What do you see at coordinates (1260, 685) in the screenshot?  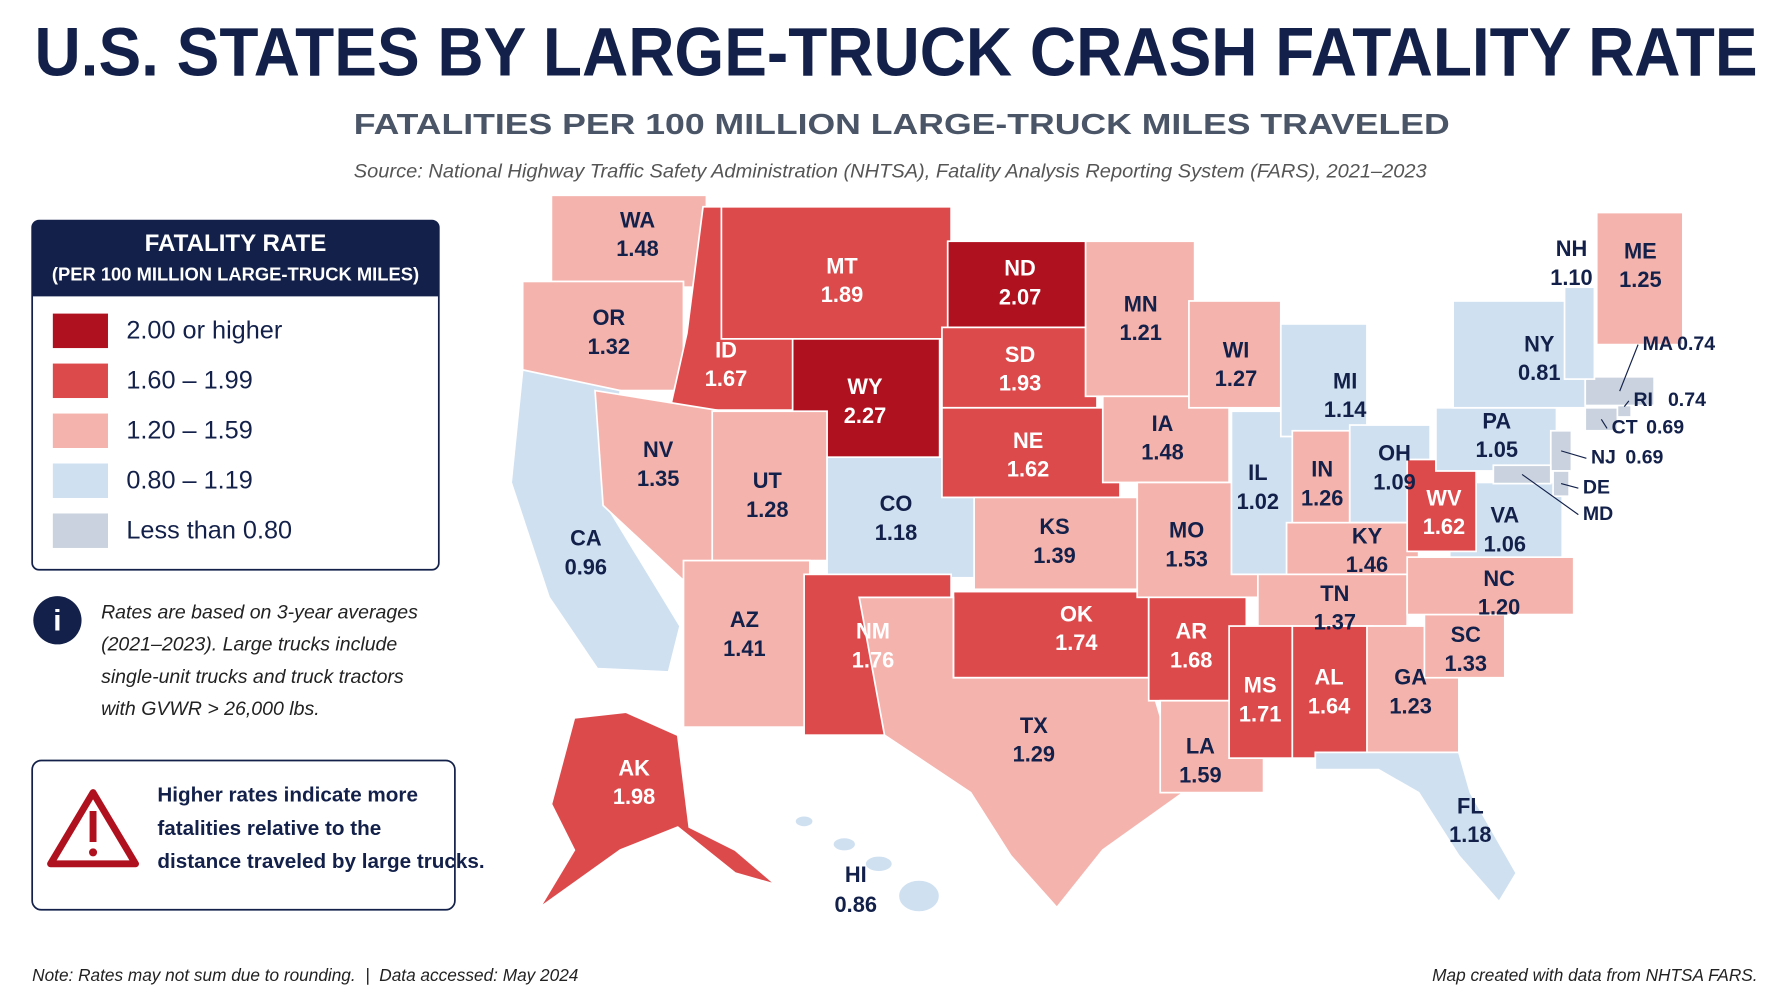 I see `state-abbr: MS` at bounding box center [1260, 685].